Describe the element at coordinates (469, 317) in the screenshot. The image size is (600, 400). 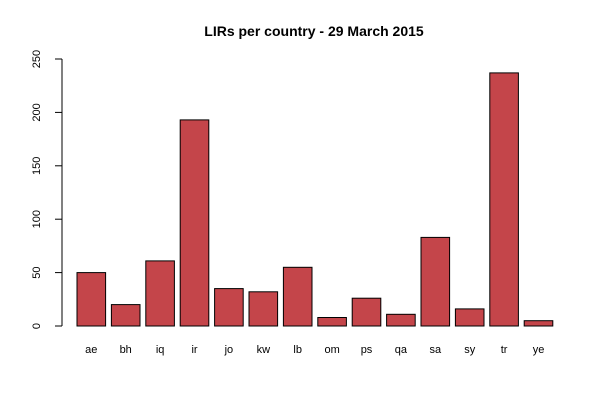
I see `bar-sy` at that location.